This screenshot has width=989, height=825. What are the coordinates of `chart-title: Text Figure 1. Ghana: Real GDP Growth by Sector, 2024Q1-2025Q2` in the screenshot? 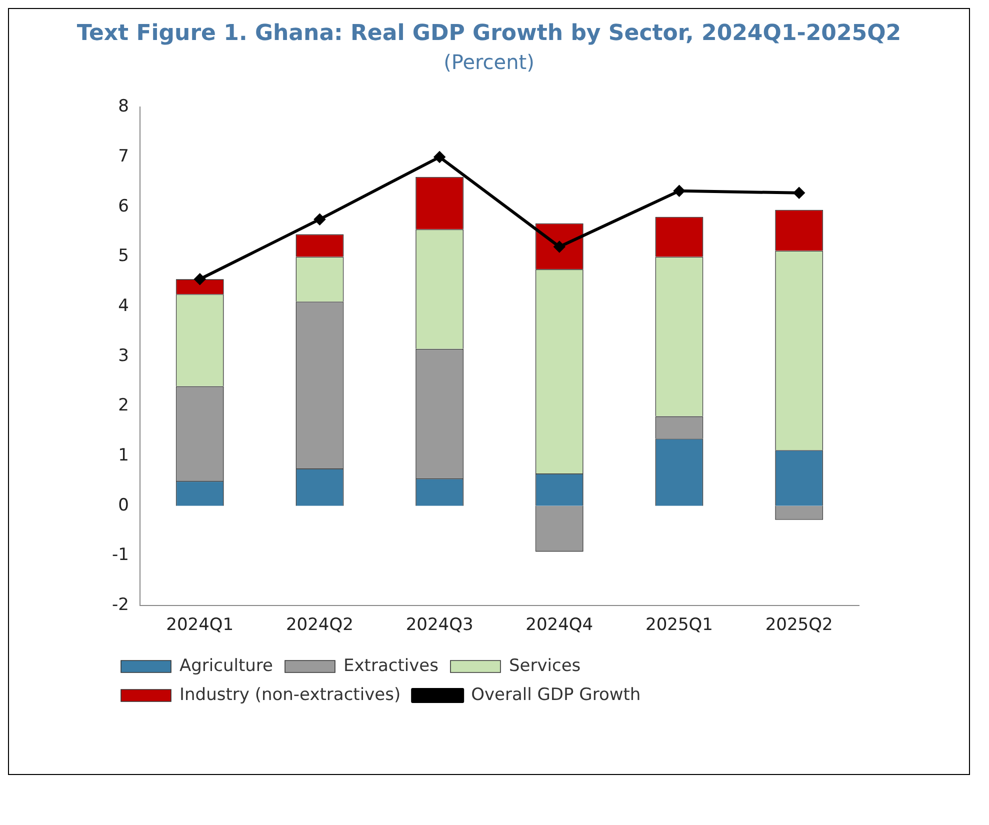 It's located at (489, 33).